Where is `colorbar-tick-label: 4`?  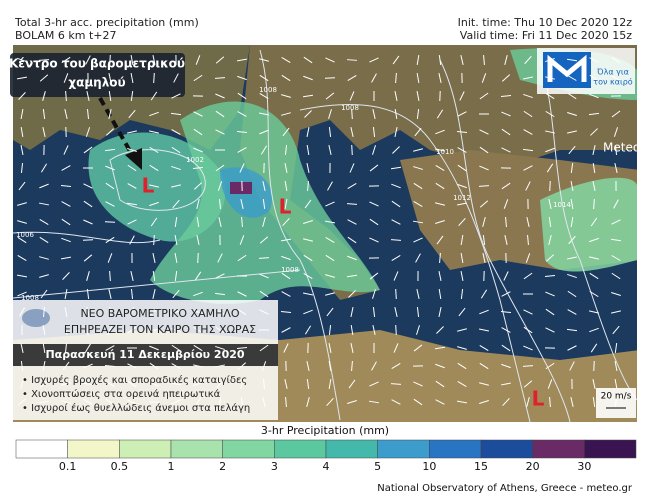 colorbar-tick-label: 4 is located at coordinates (326, 466).